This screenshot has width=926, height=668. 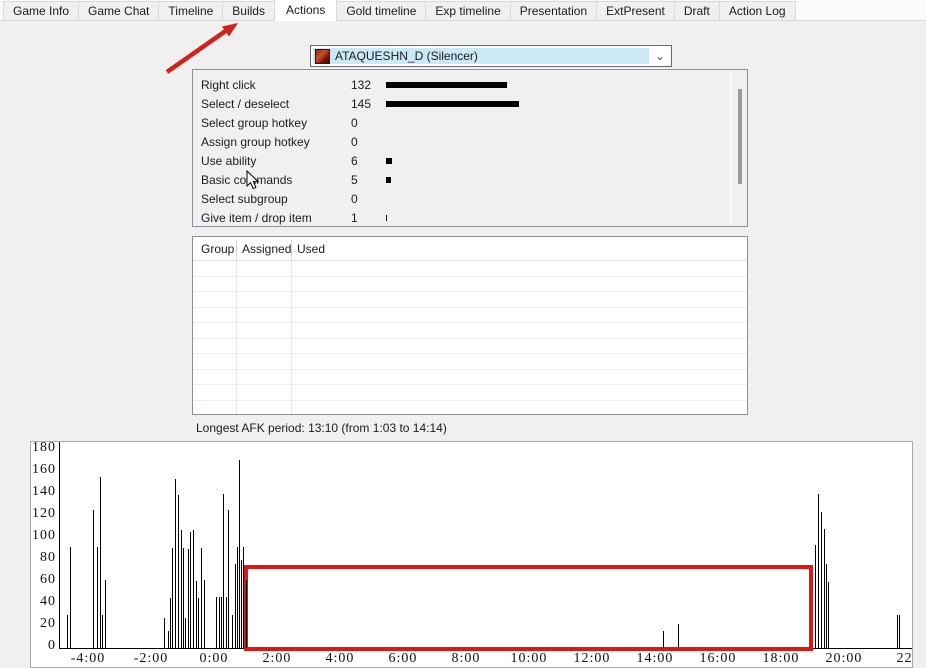 What do you see at coordinates (470, 179) in the screenshot?
I see `action-stat-row: Basic commands 5` at bounding box center [470, 179].